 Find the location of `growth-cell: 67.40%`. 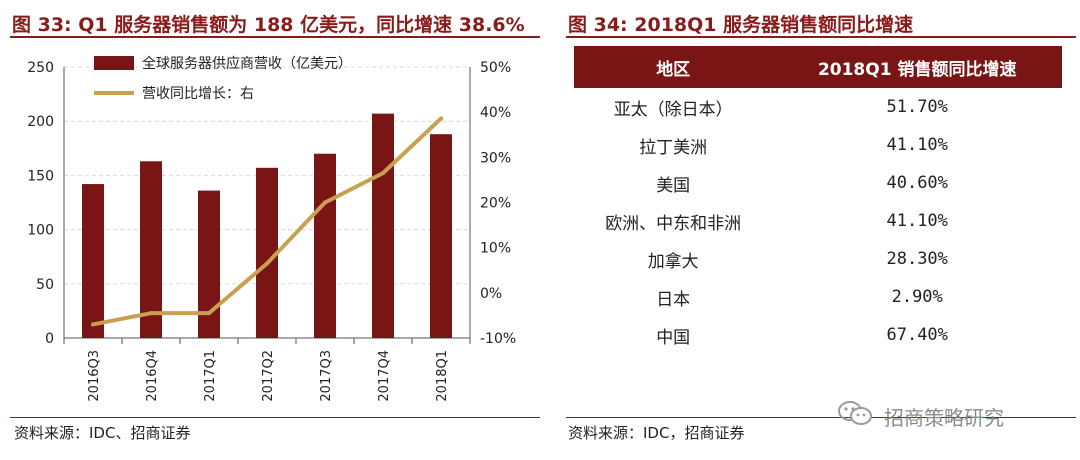

growth-cell: 67.40% is located at coordinates (917, 335).